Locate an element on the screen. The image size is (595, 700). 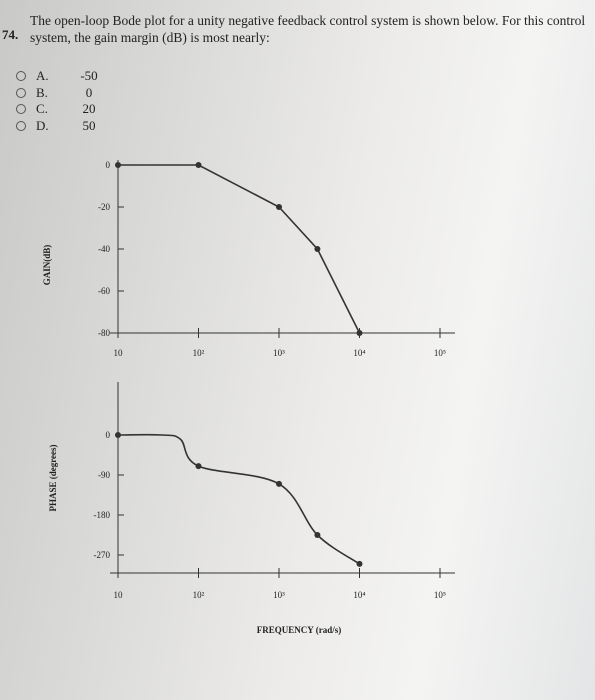
gain-x-tick-label: 10⁵ is located at coordinates (440, 353).